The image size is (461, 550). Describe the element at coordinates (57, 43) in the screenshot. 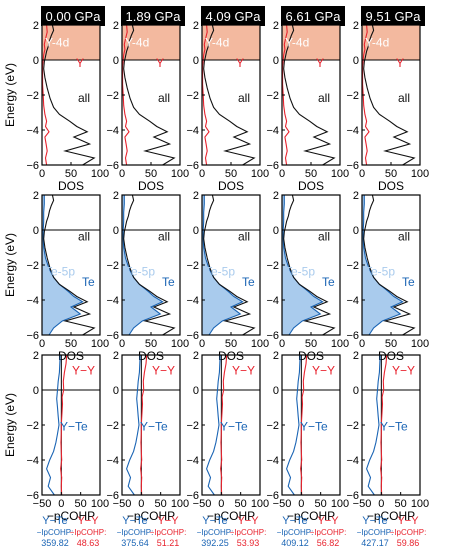

I see `shade-label: Y-4d` at that location.